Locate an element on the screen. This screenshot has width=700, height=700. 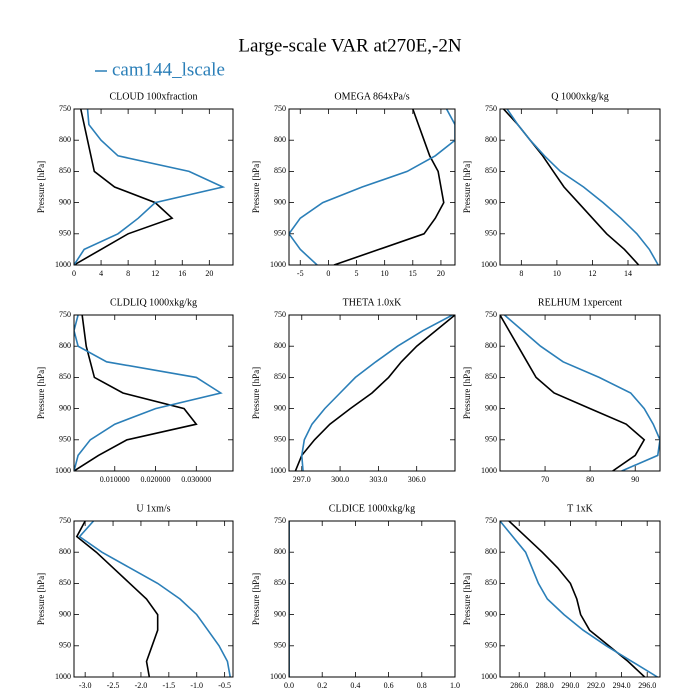
x-tick-label: 292.0 is located at coordinates (596, 685).